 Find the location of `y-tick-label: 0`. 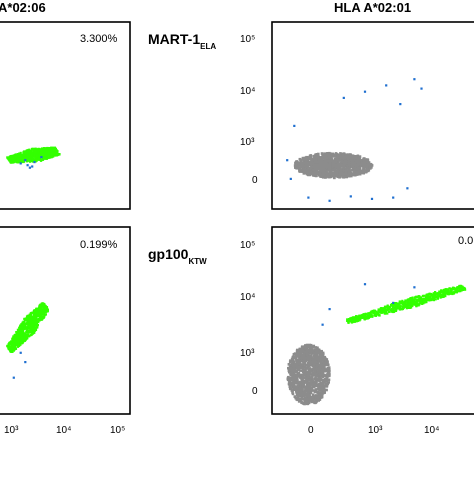

y-tick-label: 0 is located at coordinates (255, 391).